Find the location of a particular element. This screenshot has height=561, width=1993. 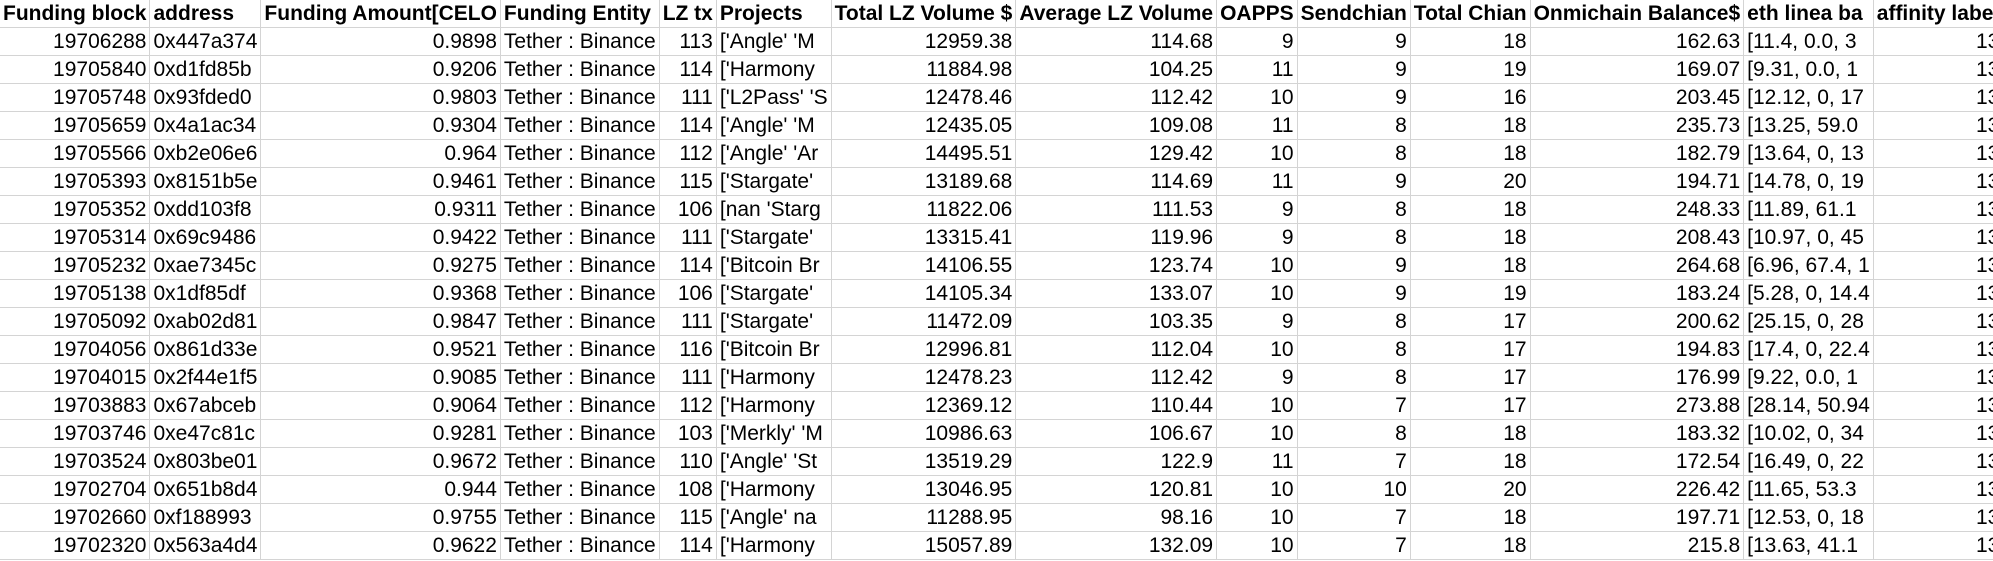

table-cell: 273.88 is located at coordinates (1637, 405).